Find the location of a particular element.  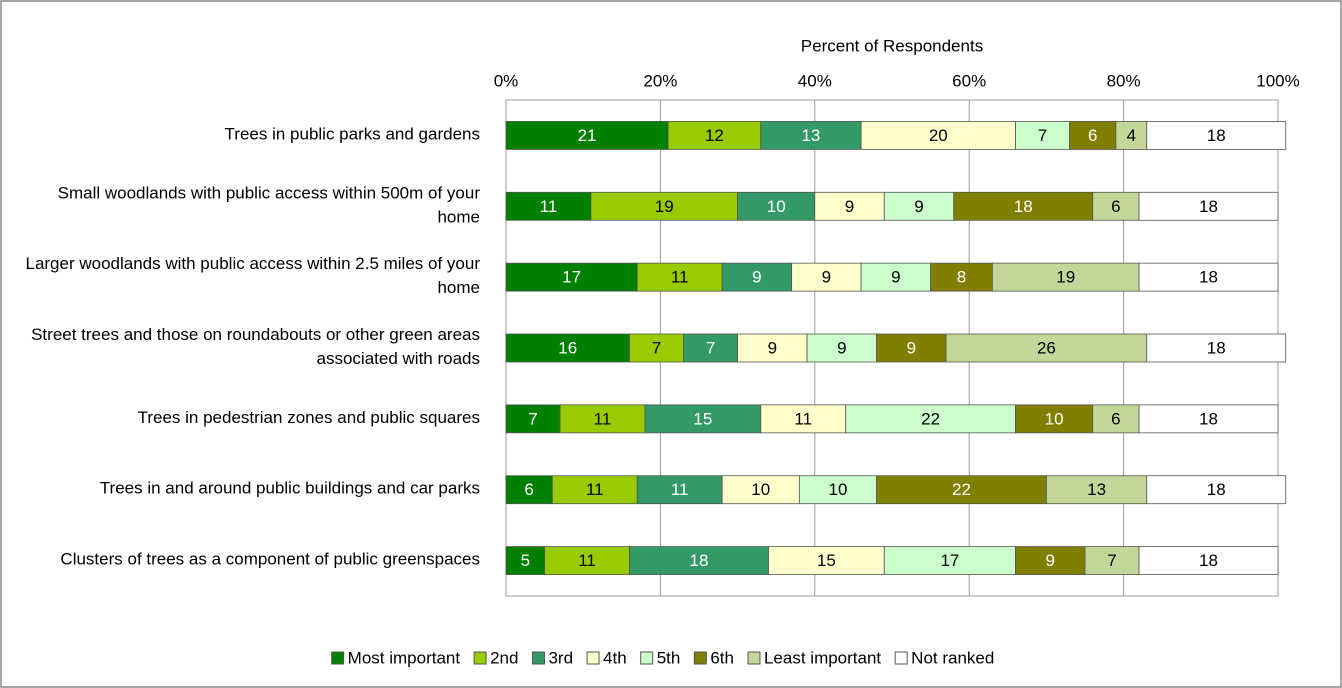

legend-label: 5th is located at coordinates (669, 657).